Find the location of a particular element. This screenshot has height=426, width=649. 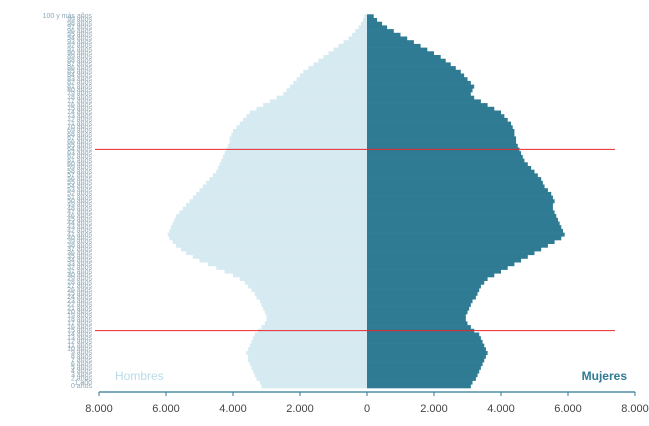

y-tick-label: 6 años is located at coordinates (82, 364).